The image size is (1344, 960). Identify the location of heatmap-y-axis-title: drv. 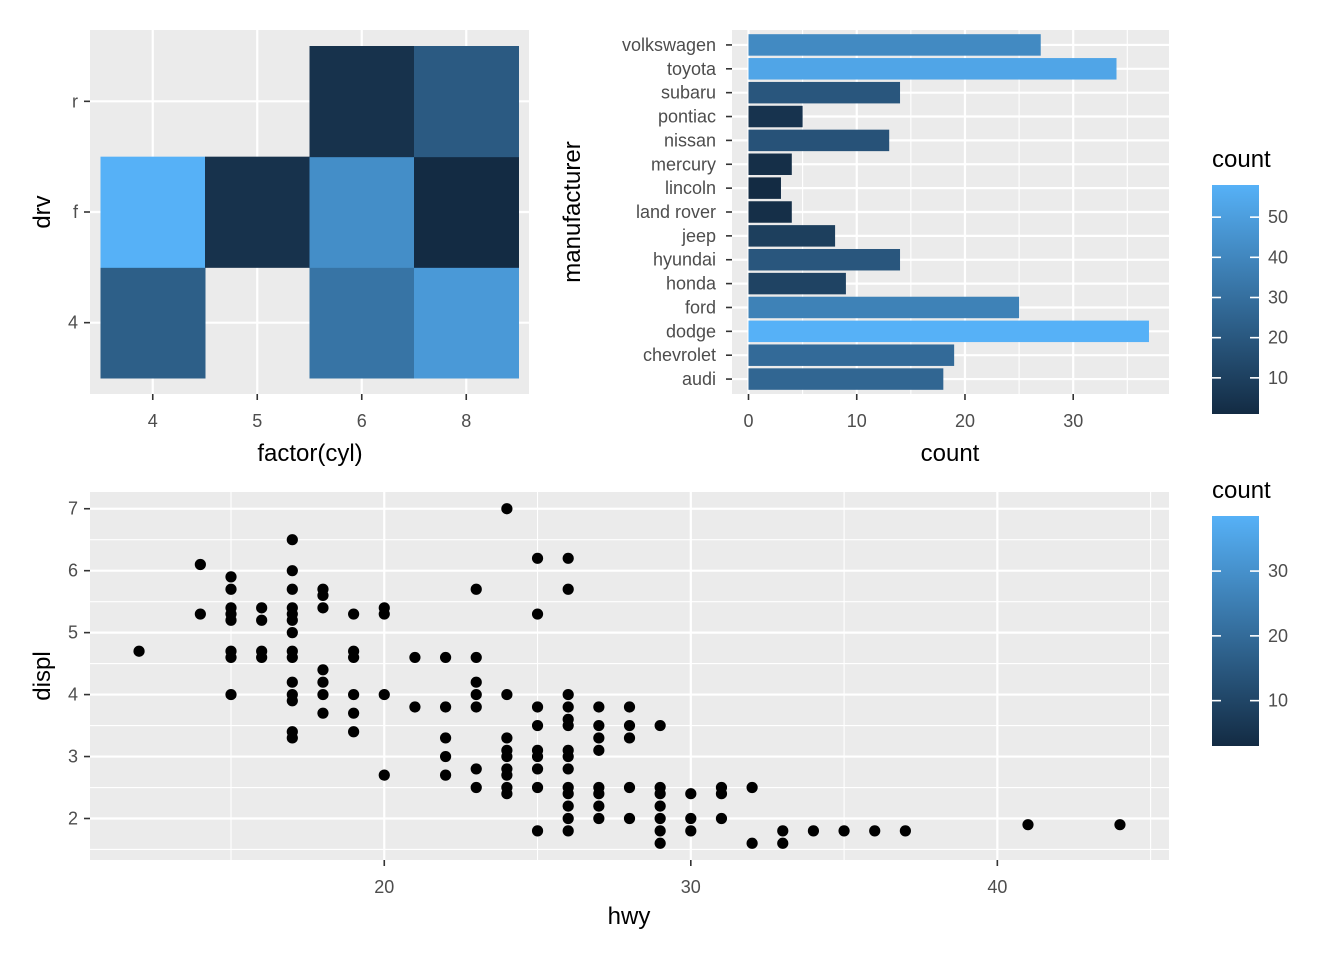
(42, 211).